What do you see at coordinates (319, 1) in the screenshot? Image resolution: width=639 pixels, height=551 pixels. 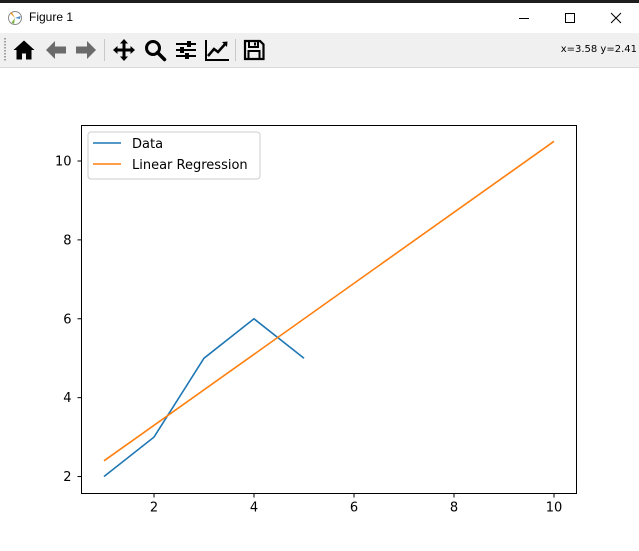 I see `screen-top-edge` at bounding box center [319, 1].